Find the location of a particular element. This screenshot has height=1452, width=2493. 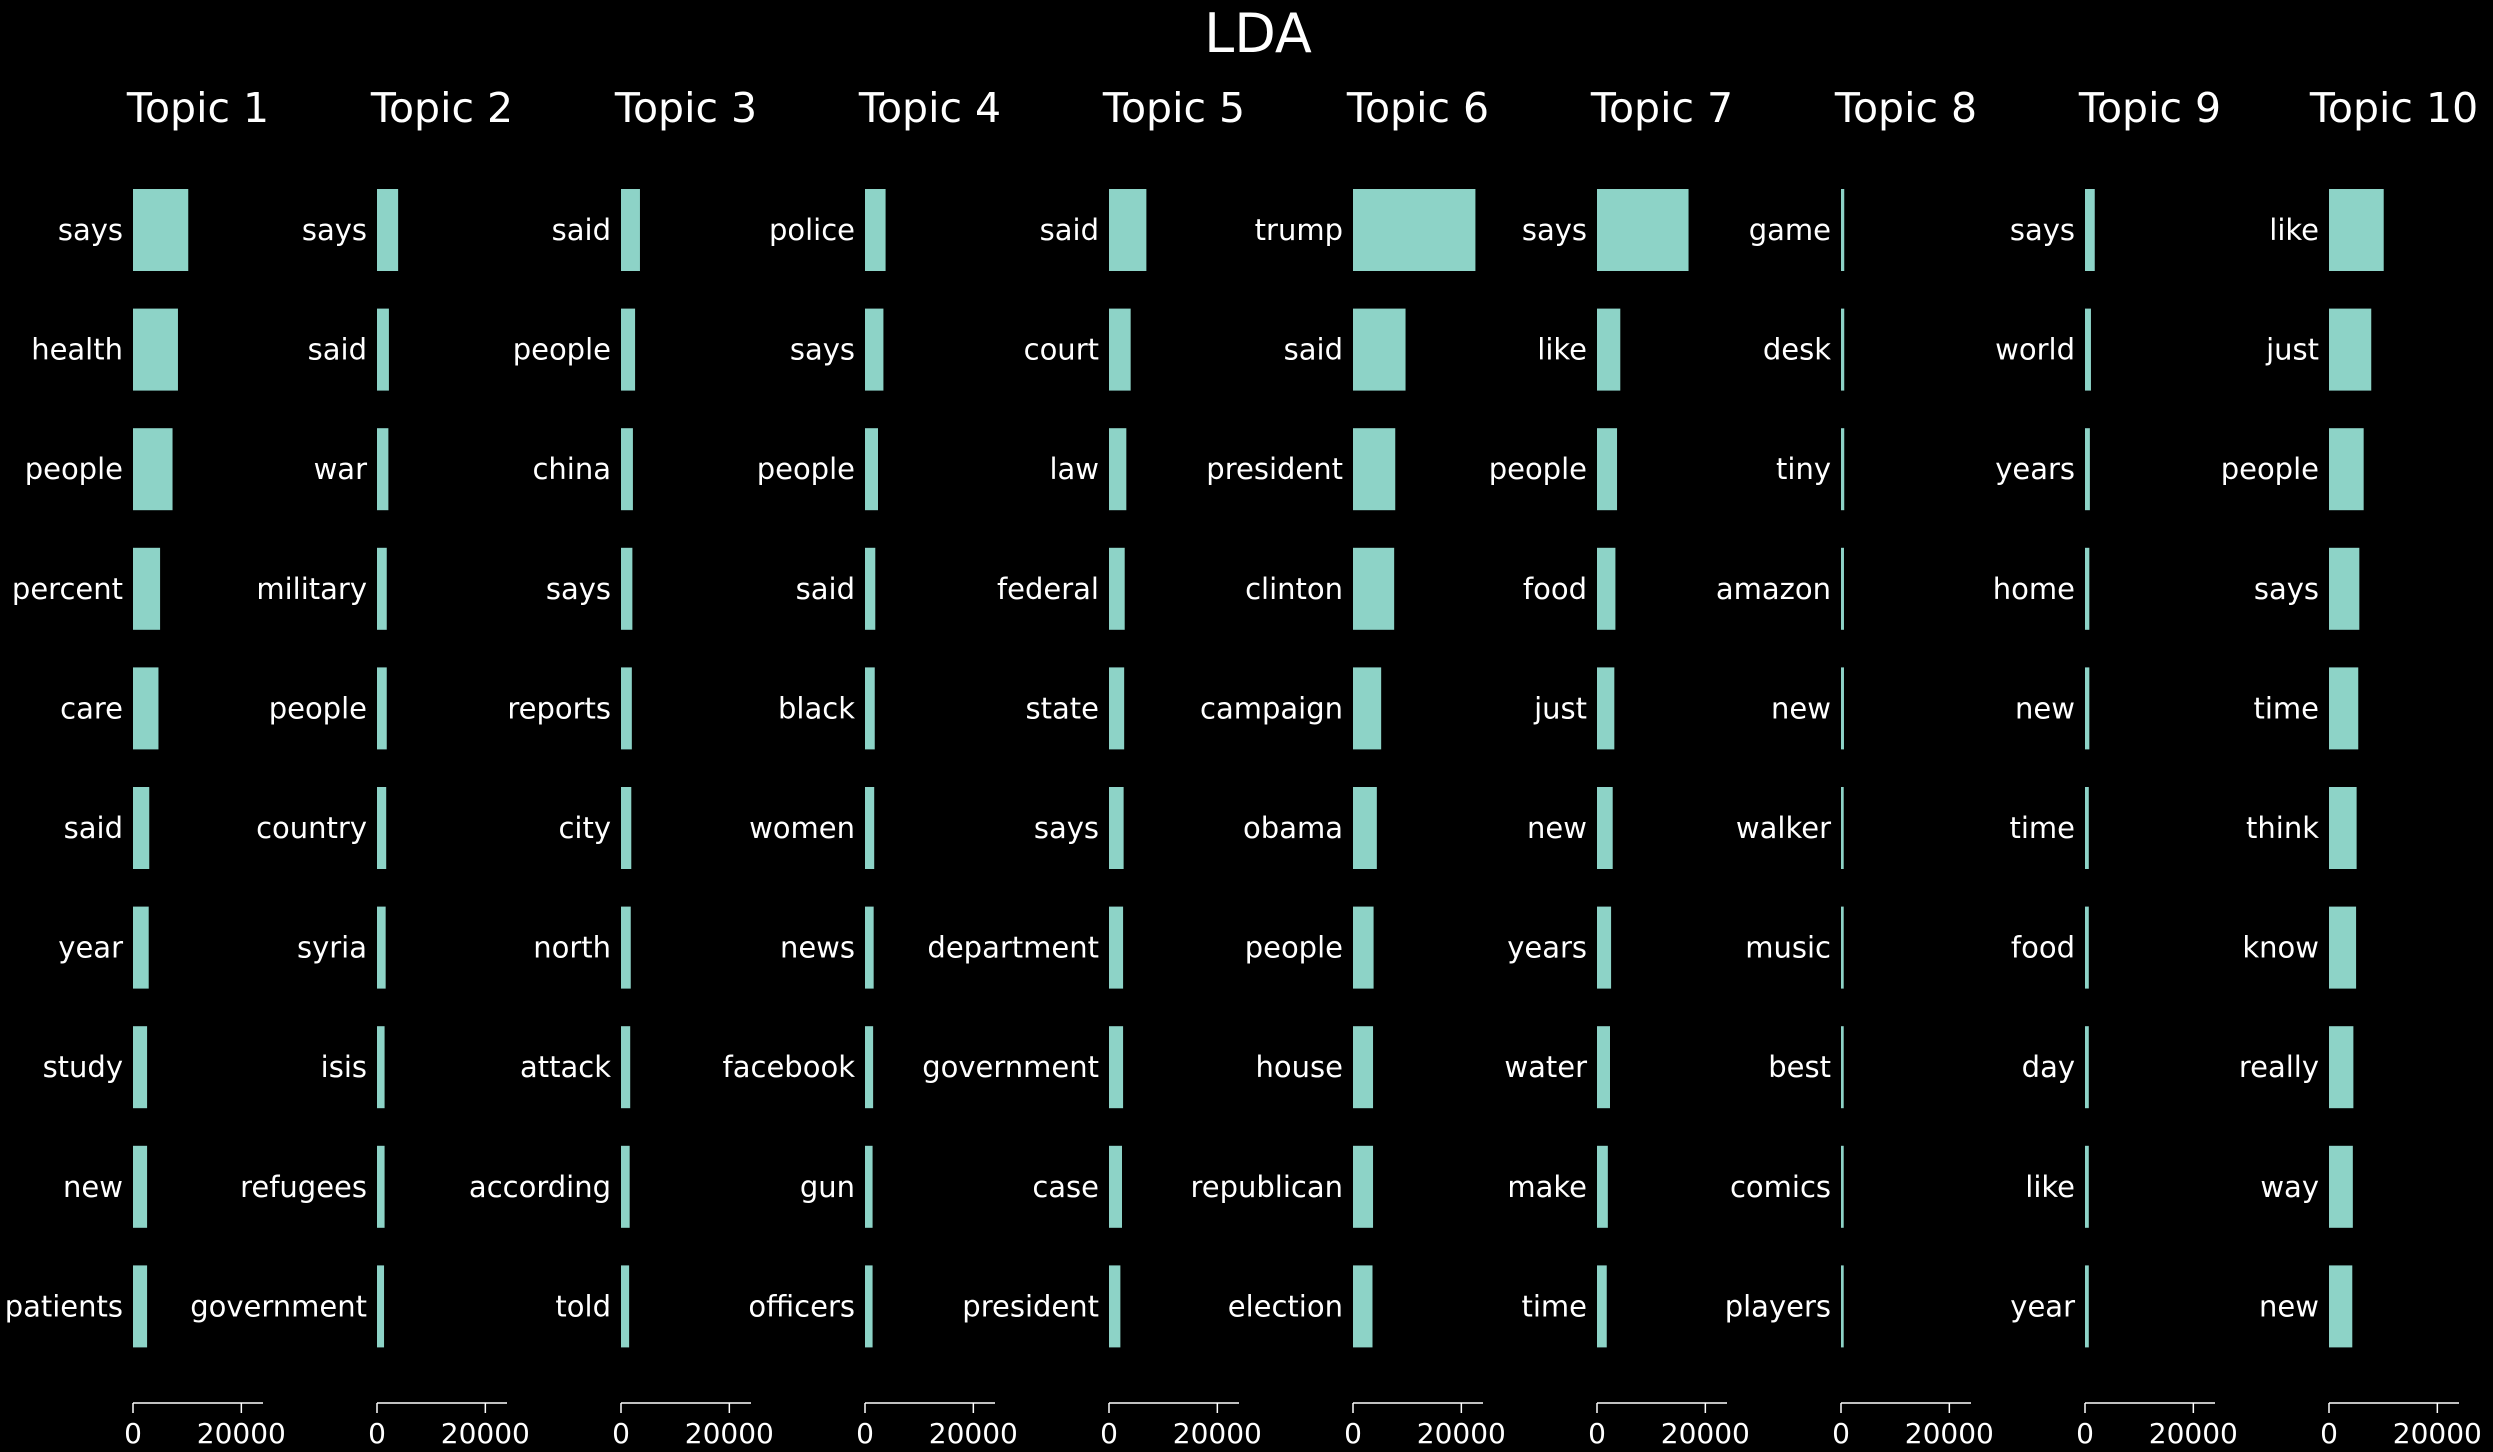

word-label: percent is located at coordinates (67, 589).